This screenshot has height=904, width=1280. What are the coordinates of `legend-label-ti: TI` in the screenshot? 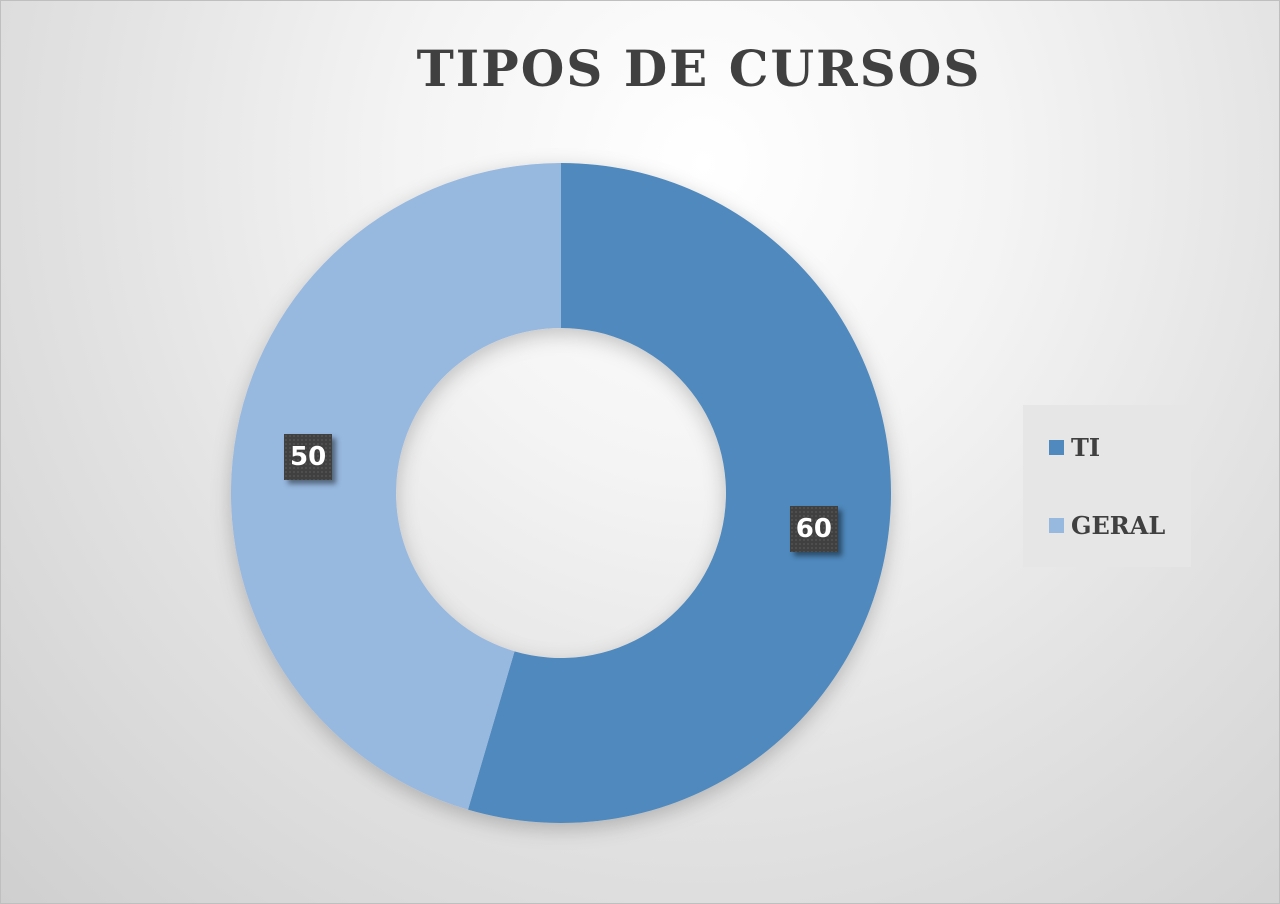 It's located at (1086, 447).